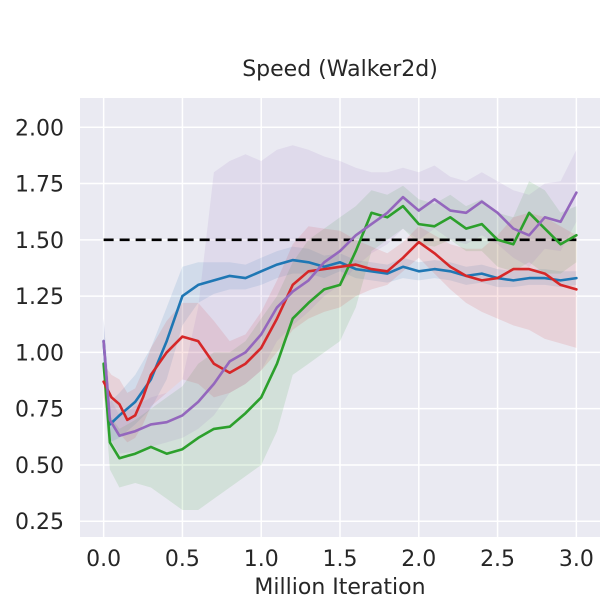  What do you see at coordinates (39, 241) in the screenshot?
I see `y-tick-label: 1.50` at bounding box center [39, 241].